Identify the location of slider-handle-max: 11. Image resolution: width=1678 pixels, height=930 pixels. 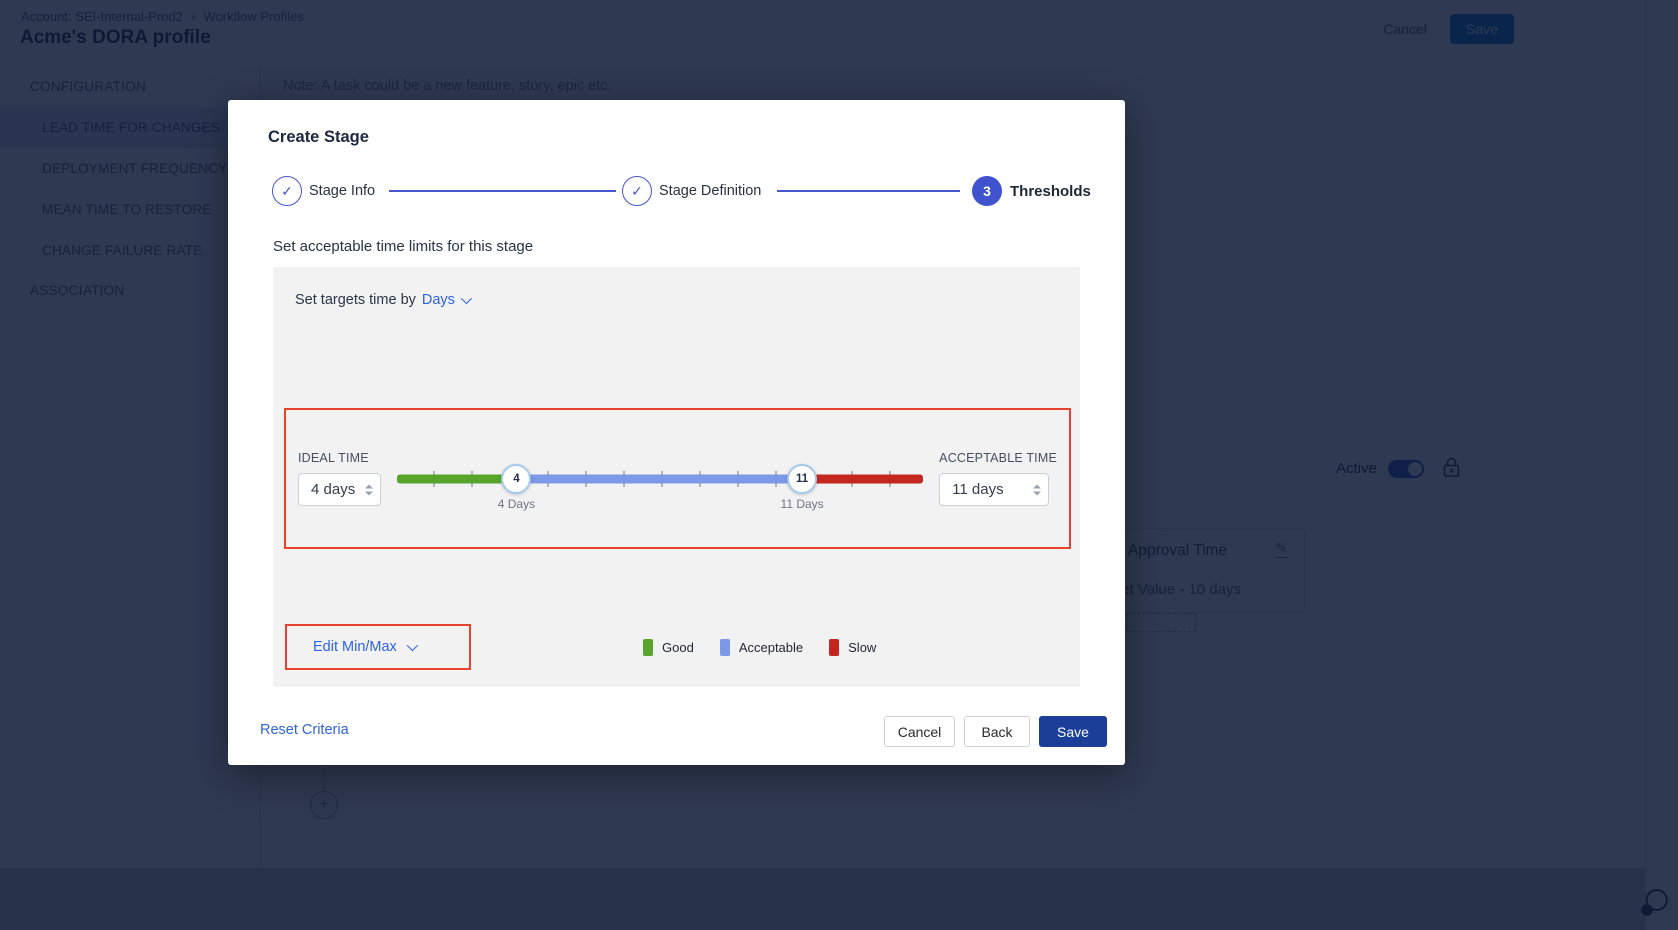
(802, 478).